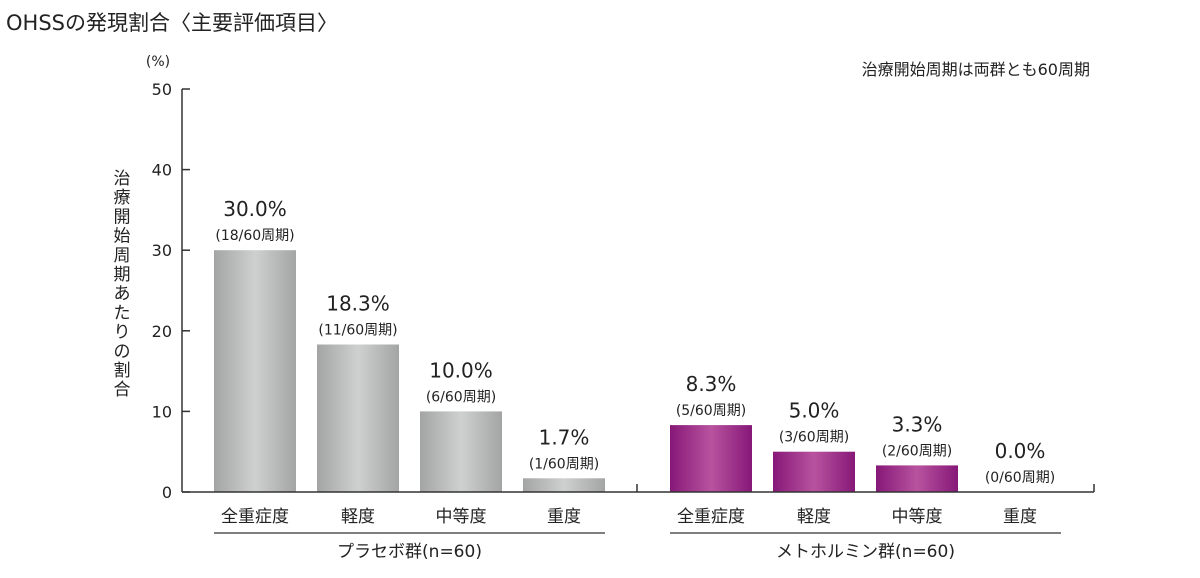 This screenshot has height=578, width=1200. I want to click on data-label-count: (18/60周期), so click(254, 236).